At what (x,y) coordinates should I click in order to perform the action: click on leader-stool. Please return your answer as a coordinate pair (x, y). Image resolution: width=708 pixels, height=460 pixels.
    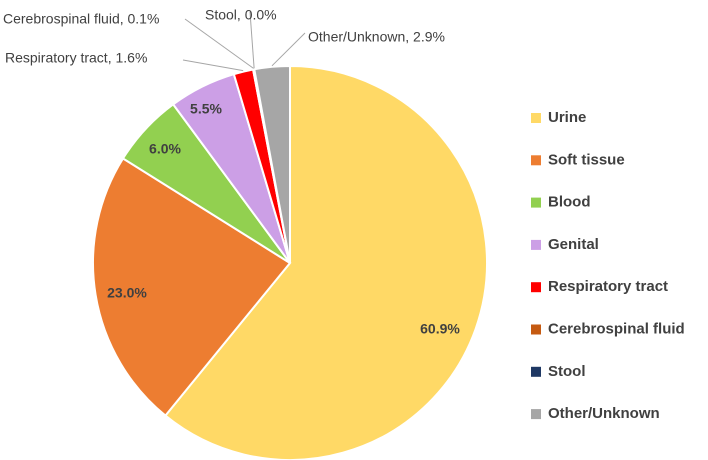
    Looking at the image, I should click on (252, 40).